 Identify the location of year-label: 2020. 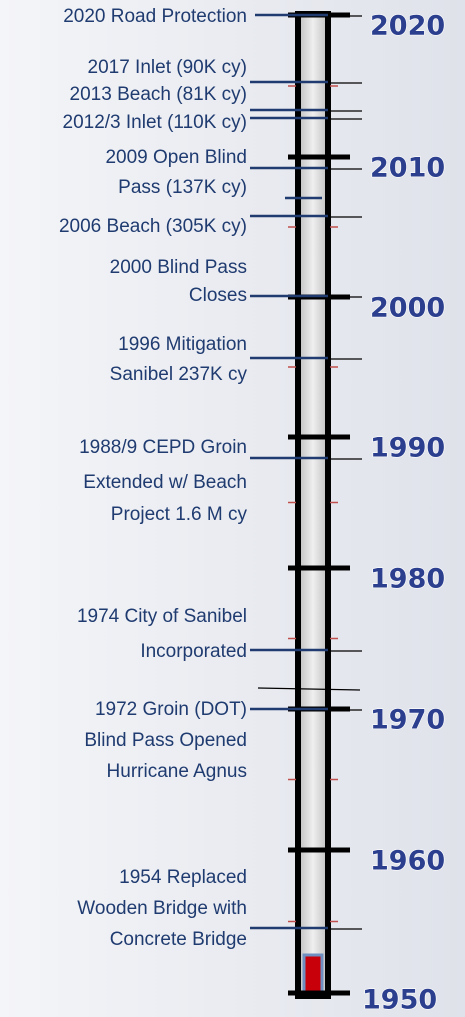
(407, 26).